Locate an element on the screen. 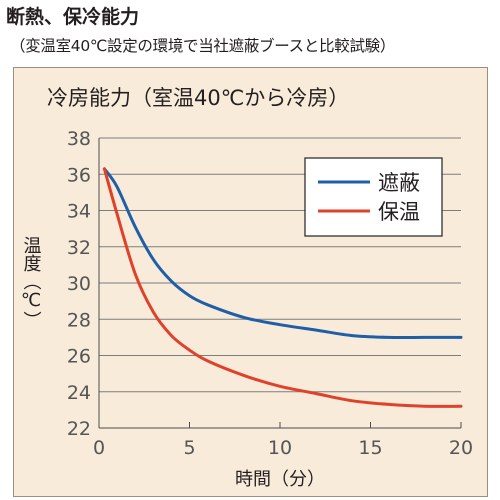 This screenshot has height=500, width=500. y-tick-label: 34 is located at coordinates (79, 212).